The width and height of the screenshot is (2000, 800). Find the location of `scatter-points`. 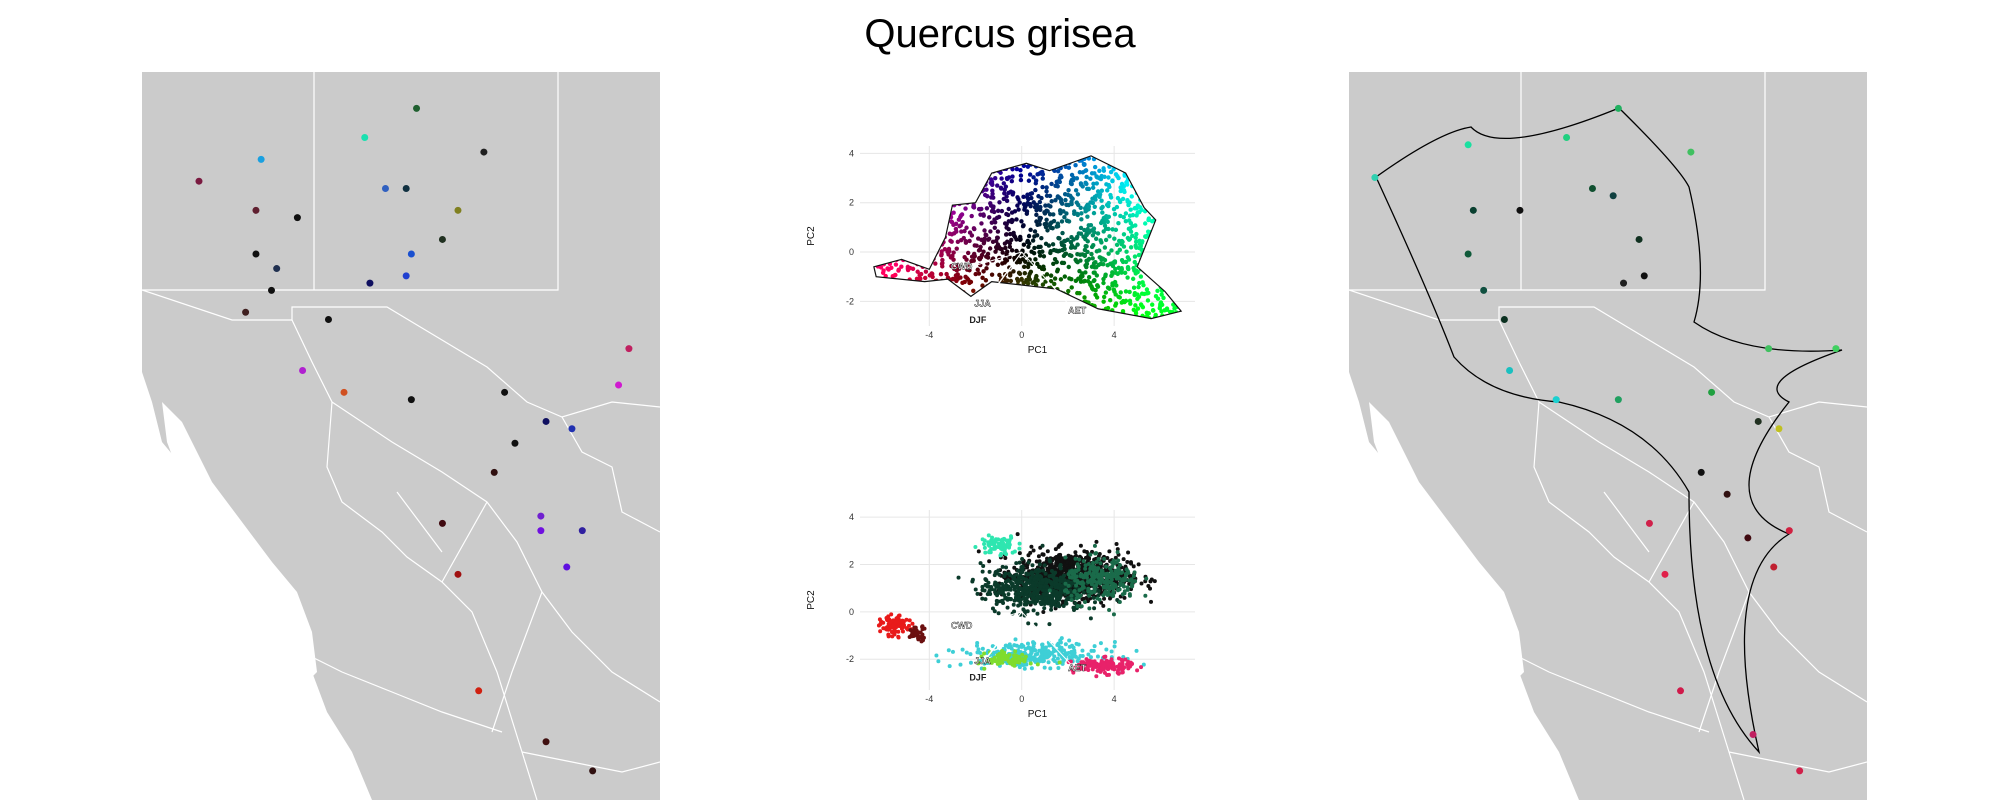

scatter-points is located at coordinates (1016, 605).